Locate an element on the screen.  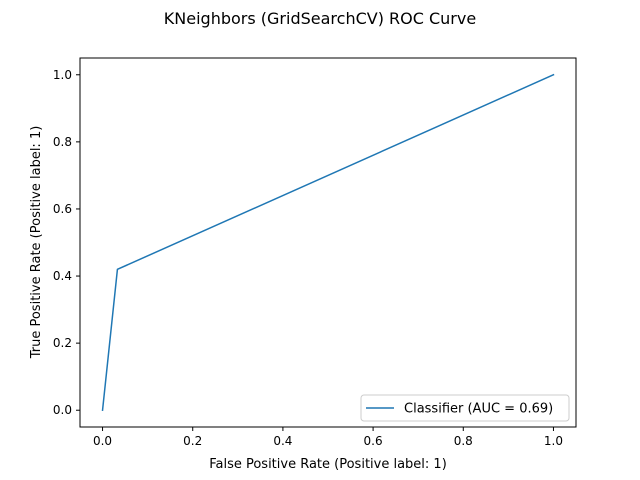
legend-box is located at coordinates (465, 408).